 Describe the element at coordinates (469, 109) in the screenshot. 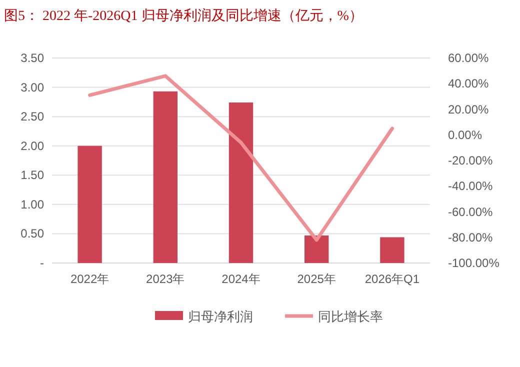

I see `y2-tick-label: 20.00%` at that location.